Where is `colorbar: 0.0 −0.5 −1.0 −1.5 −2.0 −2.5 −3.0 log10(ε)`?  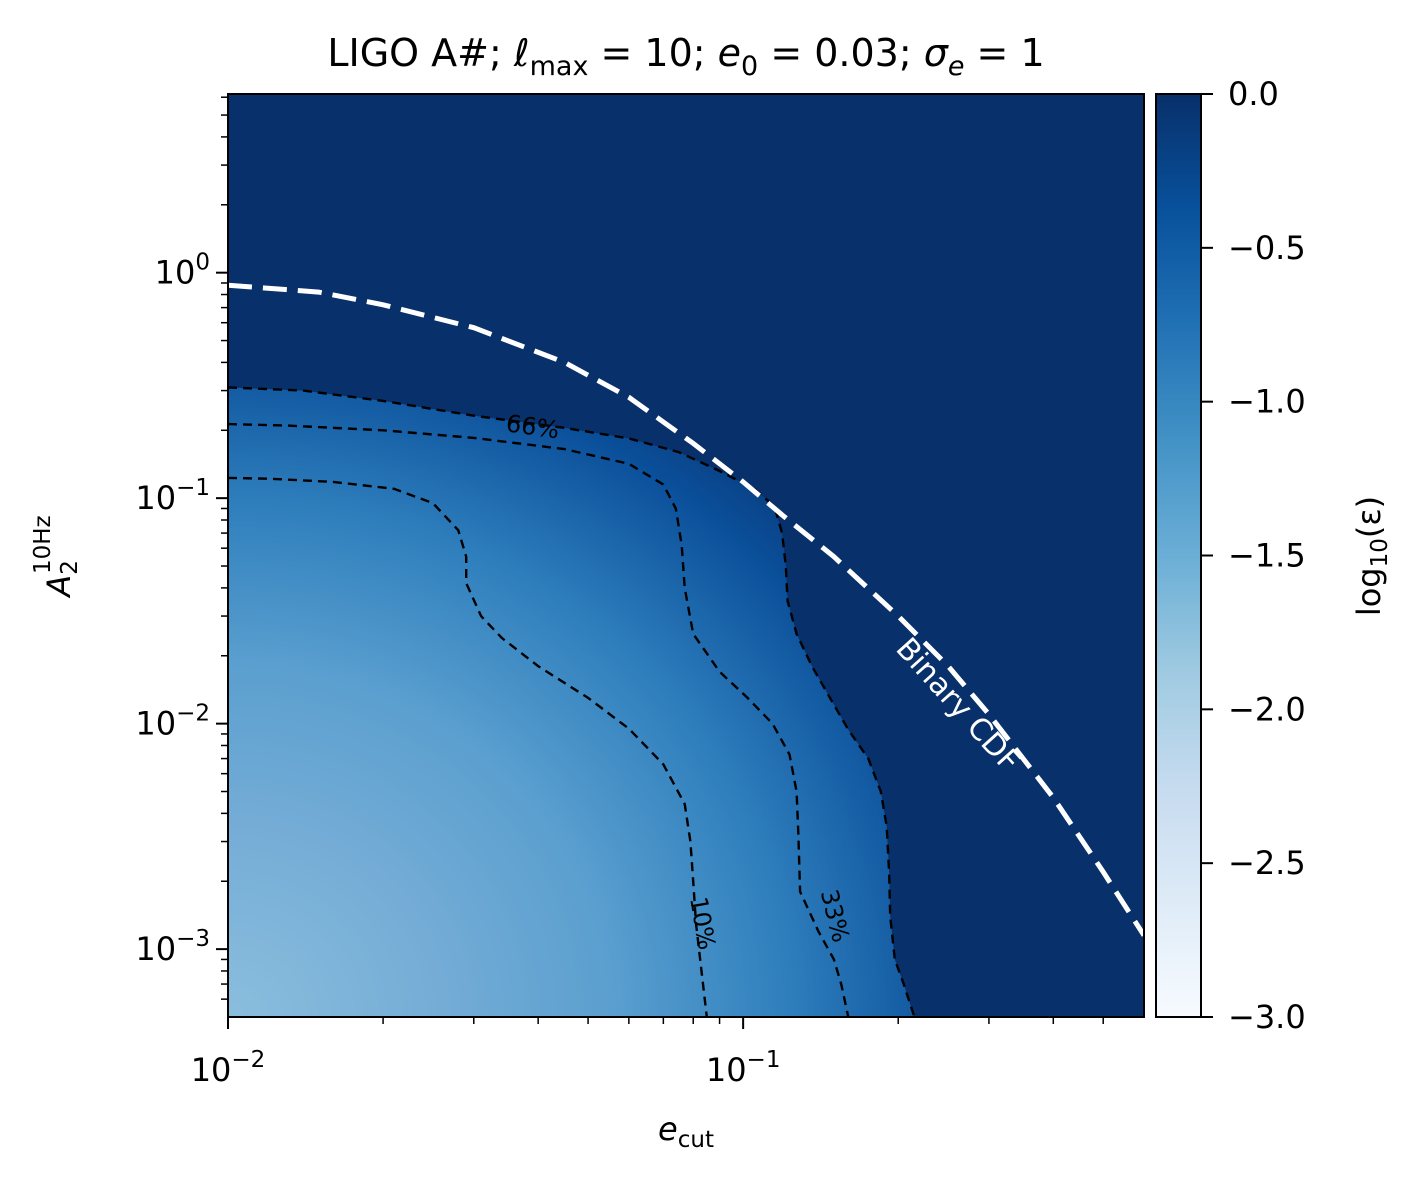 colorbar: 0.0 −0.5 −1.0 −1.5 −2.0 −2.5 −3.0 log10(ε) is located at coordinates (1274, 555).